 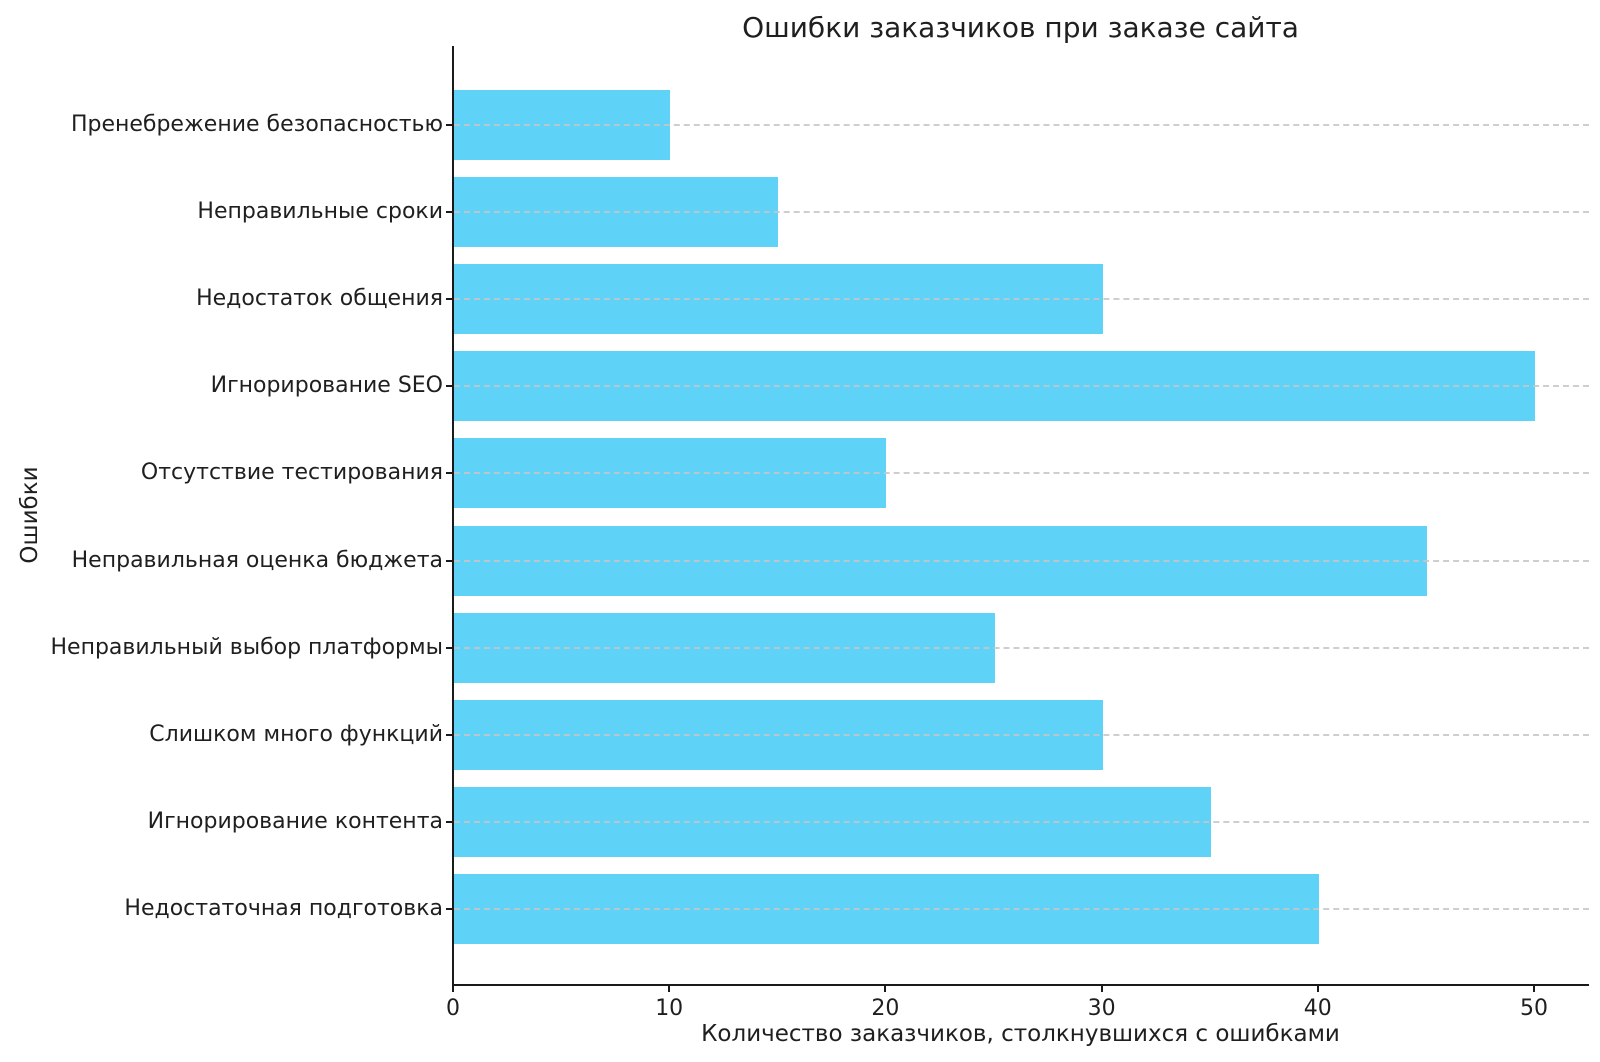 What do you see at coordinates (257, 560) in the screenshot?
I see `category-label: Неправильная оценка бюджета` at bounding box center [257, 560].